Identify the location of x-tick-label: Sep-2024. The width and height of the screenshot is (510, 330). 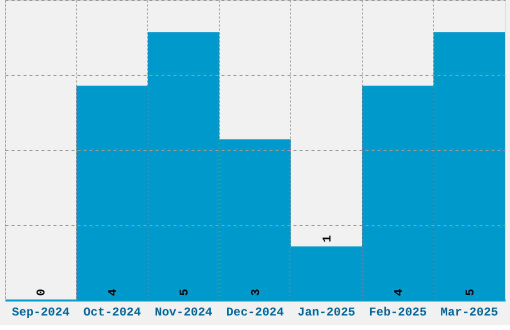
(41, 313).